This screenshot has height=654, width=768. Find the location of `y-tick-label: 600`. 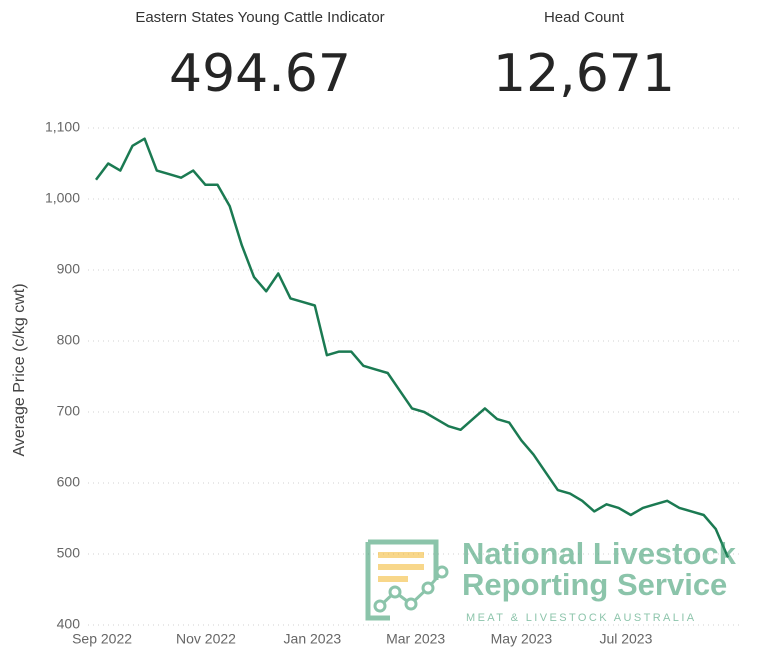

y-tick-label: 600 is located at coordinates (69, 482).